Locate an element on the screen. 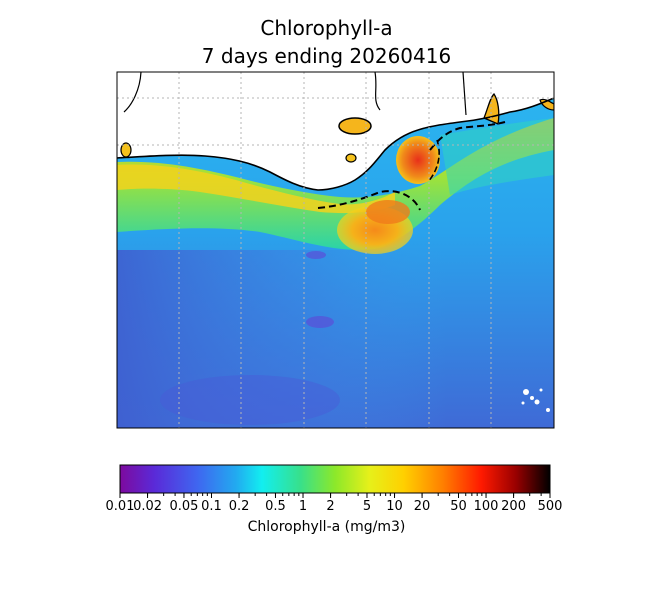 Image resolution: width=653 pixels, height=600 pixels. land-area is located at coordinates (335, 131).